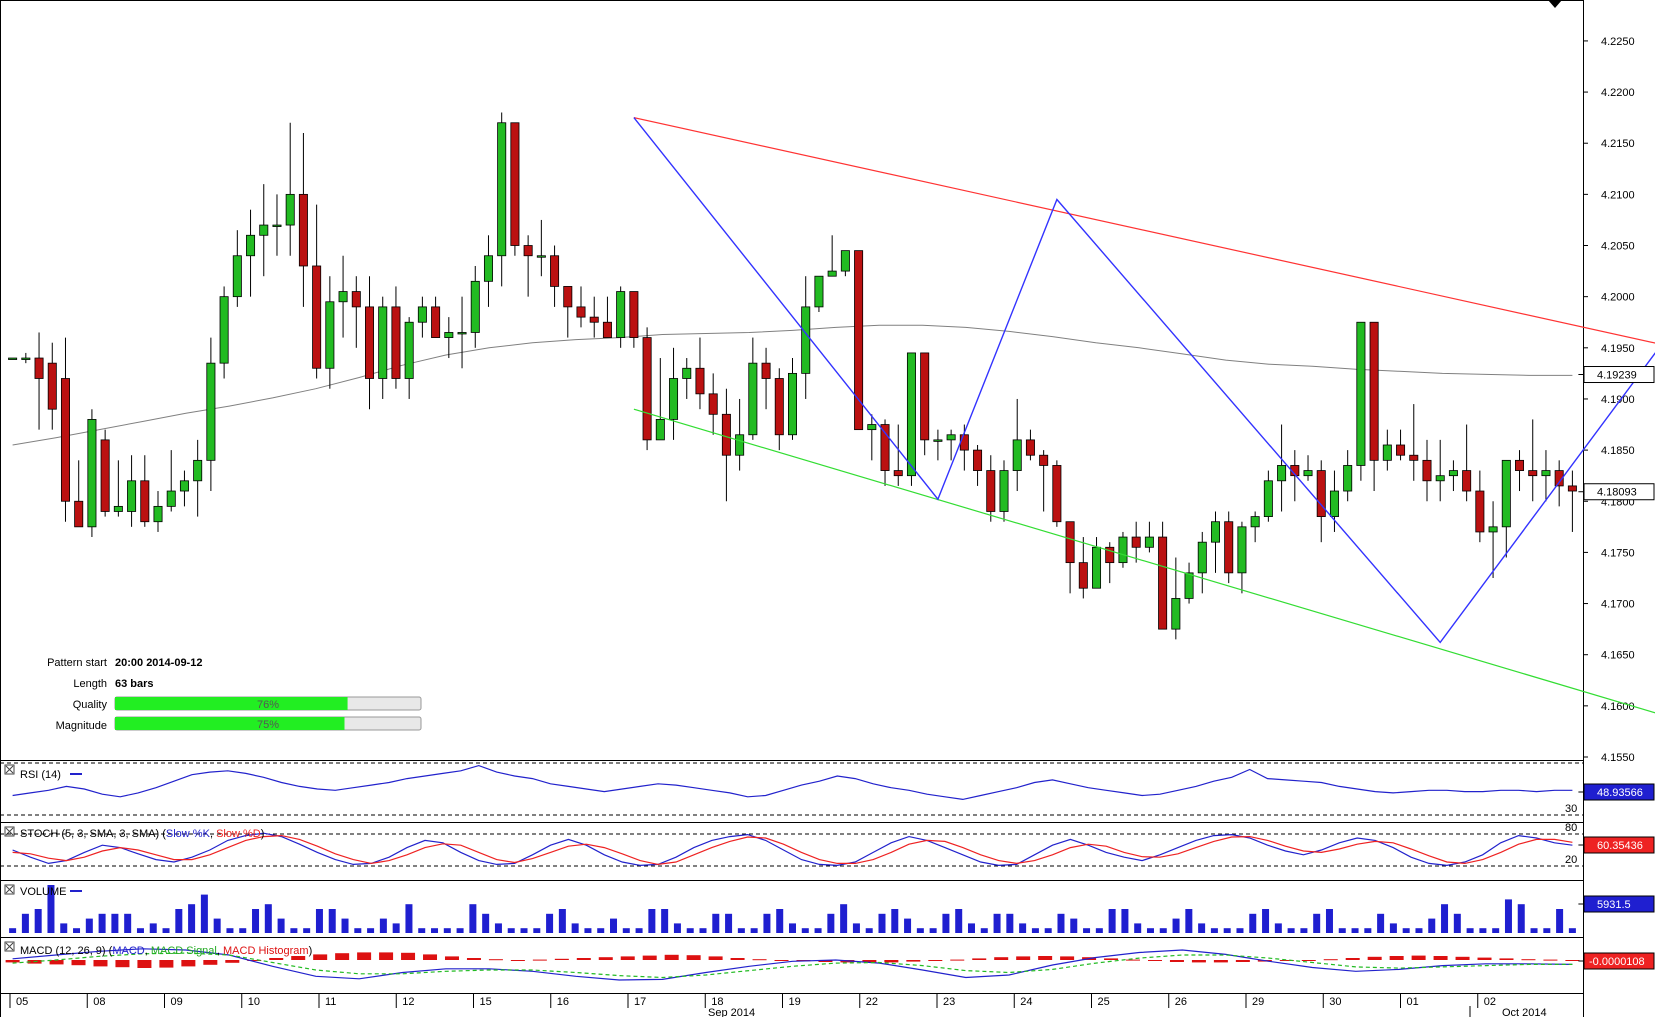  What do you see at coordinates (792, 385) in the screenshot?
I see `moving-average-line` at bounding box center [792, 385].